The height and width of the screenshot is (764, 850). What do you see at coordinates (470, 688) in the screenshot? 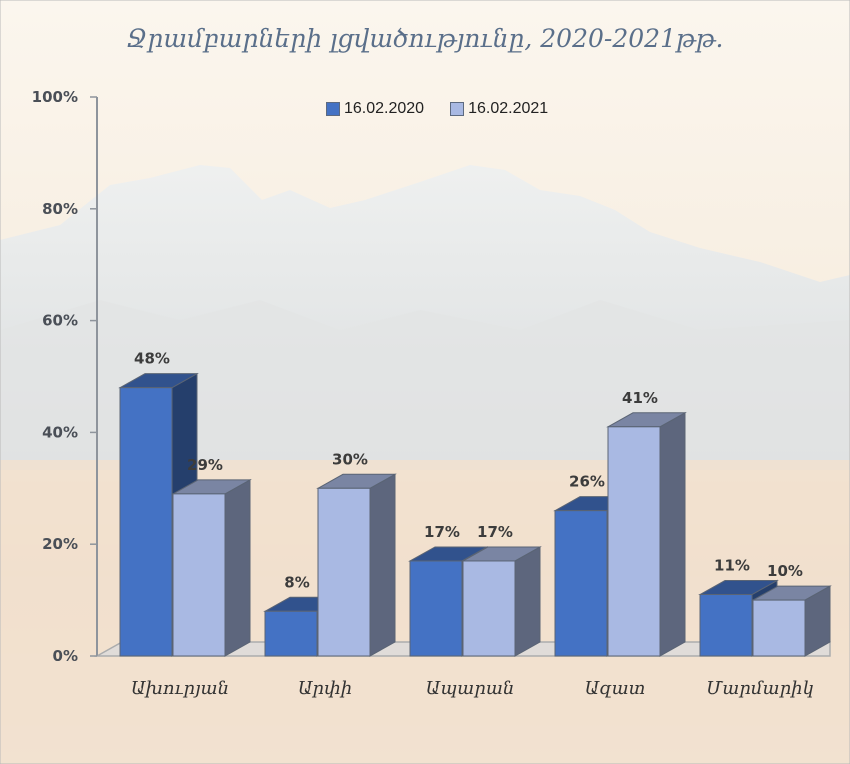
I see `x-tick-label: Ապարան` at bounding box center [470, 688].